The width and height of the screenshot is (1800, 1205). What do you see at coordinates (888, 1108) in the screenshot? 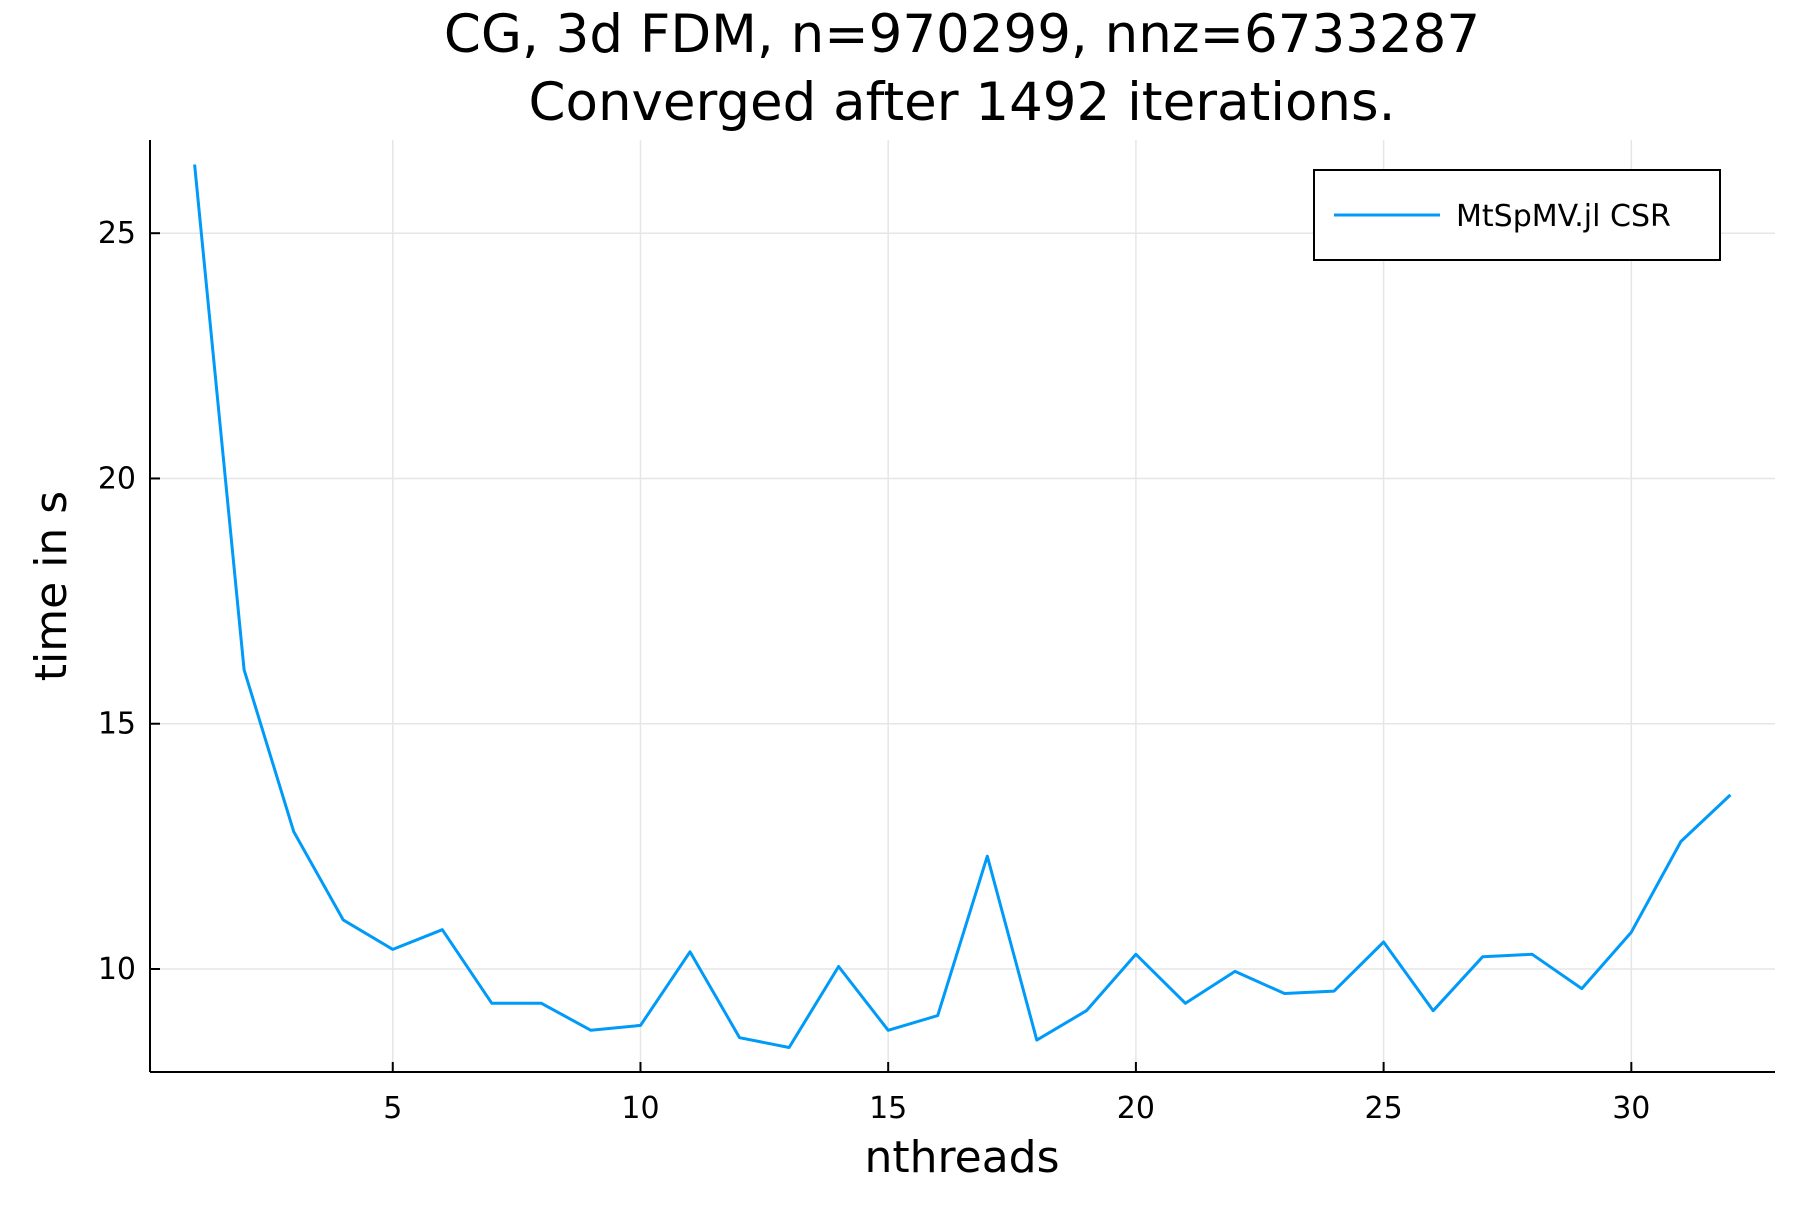
I see `x-tick-label: 15` at bounding box center [888, 1108].